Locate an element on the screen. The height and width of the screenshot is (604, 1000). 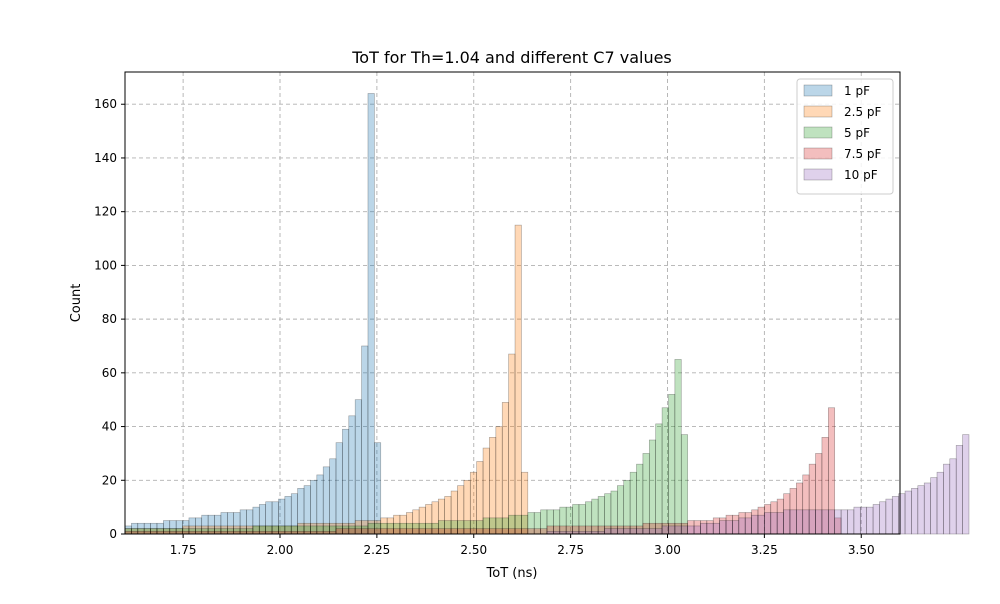
series-4-bars is located at coordinates (758, 484).